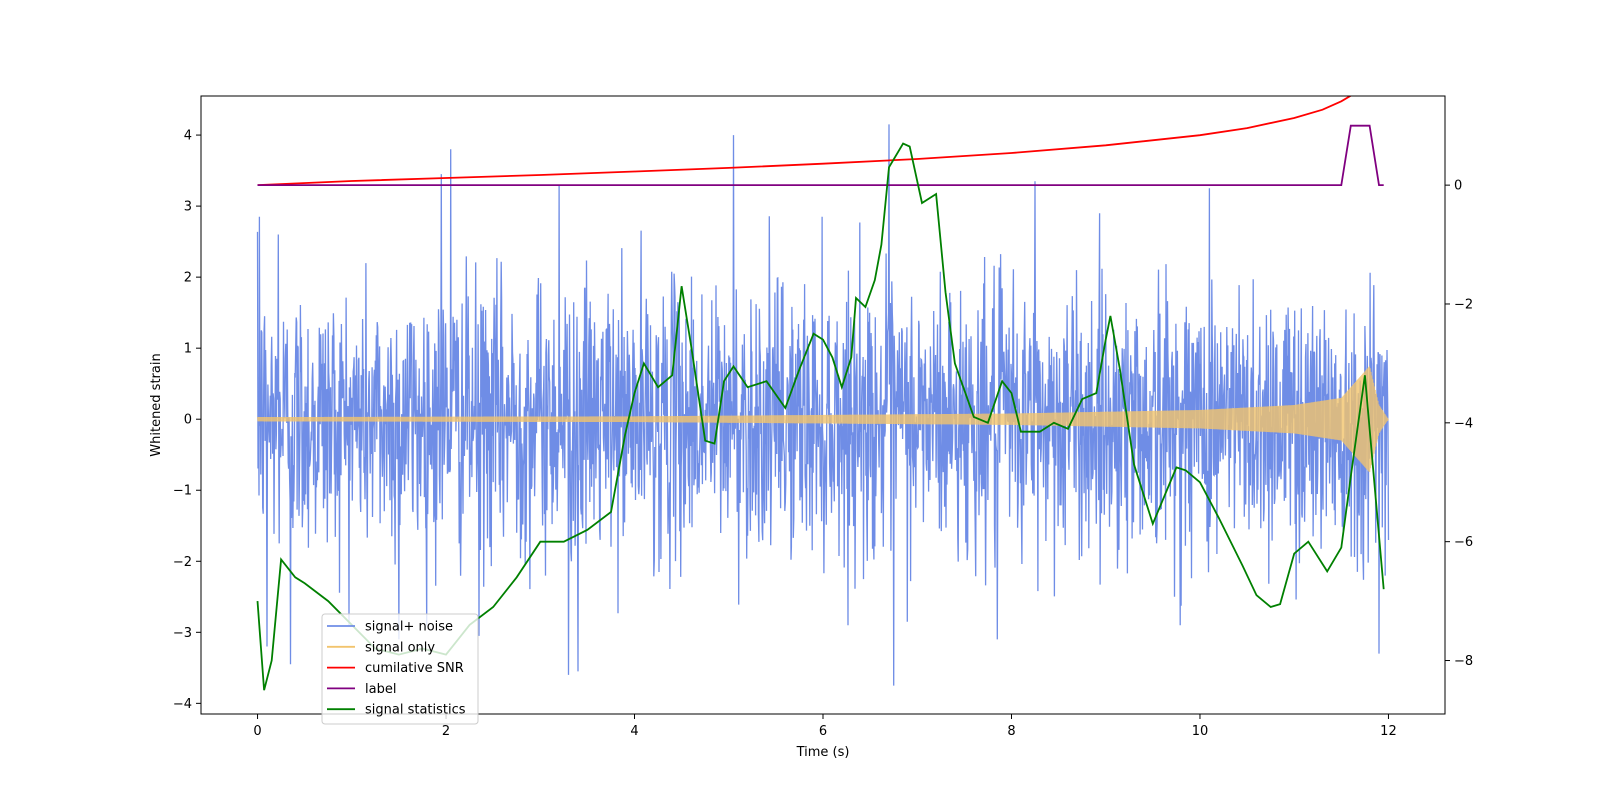  What do you see at coordinates (182, 704) in the screenshot?
I see `y-tick-label: −4` at bounding box center [182, 704].